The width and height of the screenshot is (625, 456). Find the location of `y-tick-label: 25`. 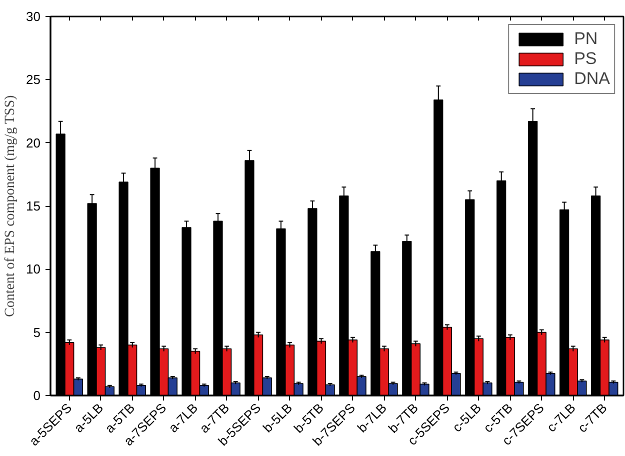

y-tick-label: 25 is located at coordinates (33, 80).